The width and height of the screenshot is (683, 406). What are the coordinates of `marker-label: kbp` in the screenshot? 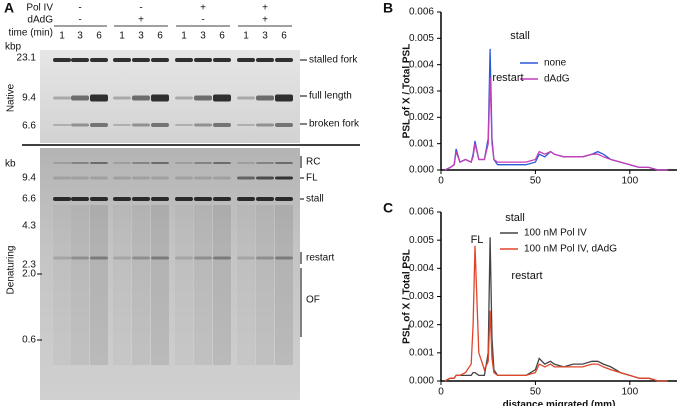 It's located at (13, 47).